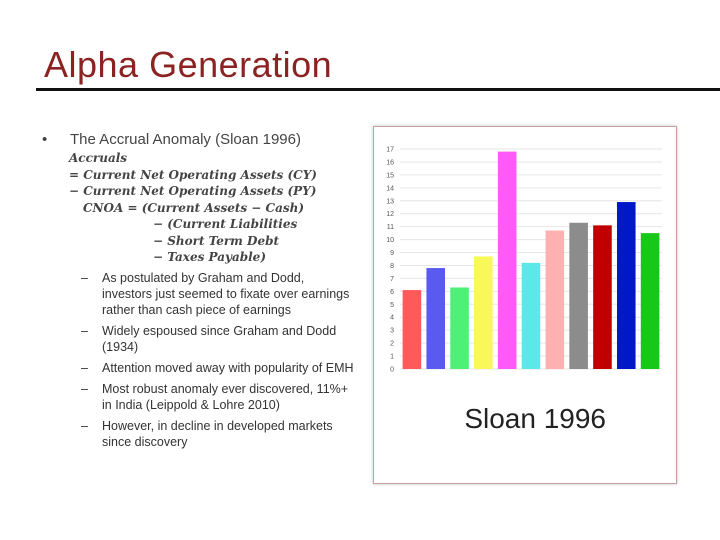 This screenshot has width=720, height=540. I want to click on formula-line: − Taxes Payable), so click(209, 257).